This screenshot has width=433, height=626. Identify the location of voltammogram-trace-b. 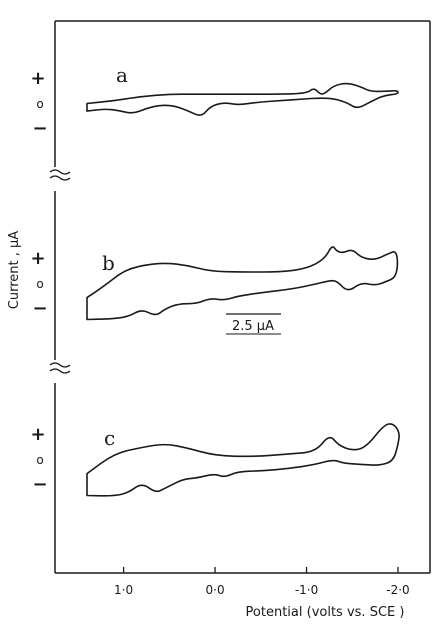
(242, 283).